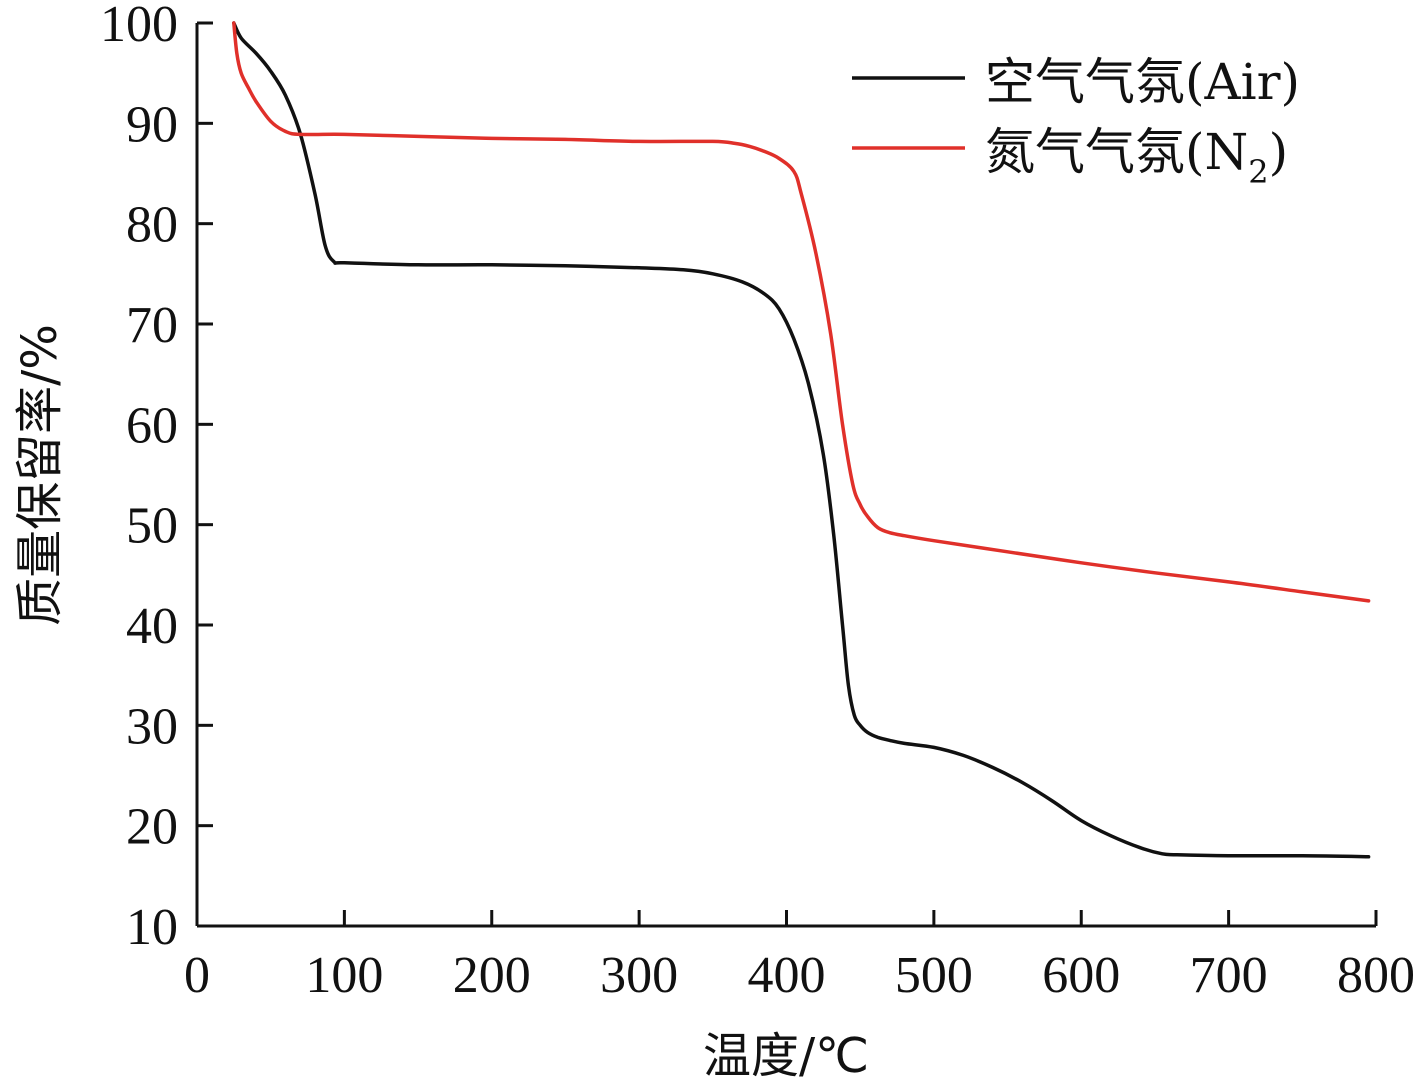 This screenshot has height=1079, width=1422. Describe the element at coordinates (1376, 975) in the screenshot. I see `x-tick-label: 800` at that location.